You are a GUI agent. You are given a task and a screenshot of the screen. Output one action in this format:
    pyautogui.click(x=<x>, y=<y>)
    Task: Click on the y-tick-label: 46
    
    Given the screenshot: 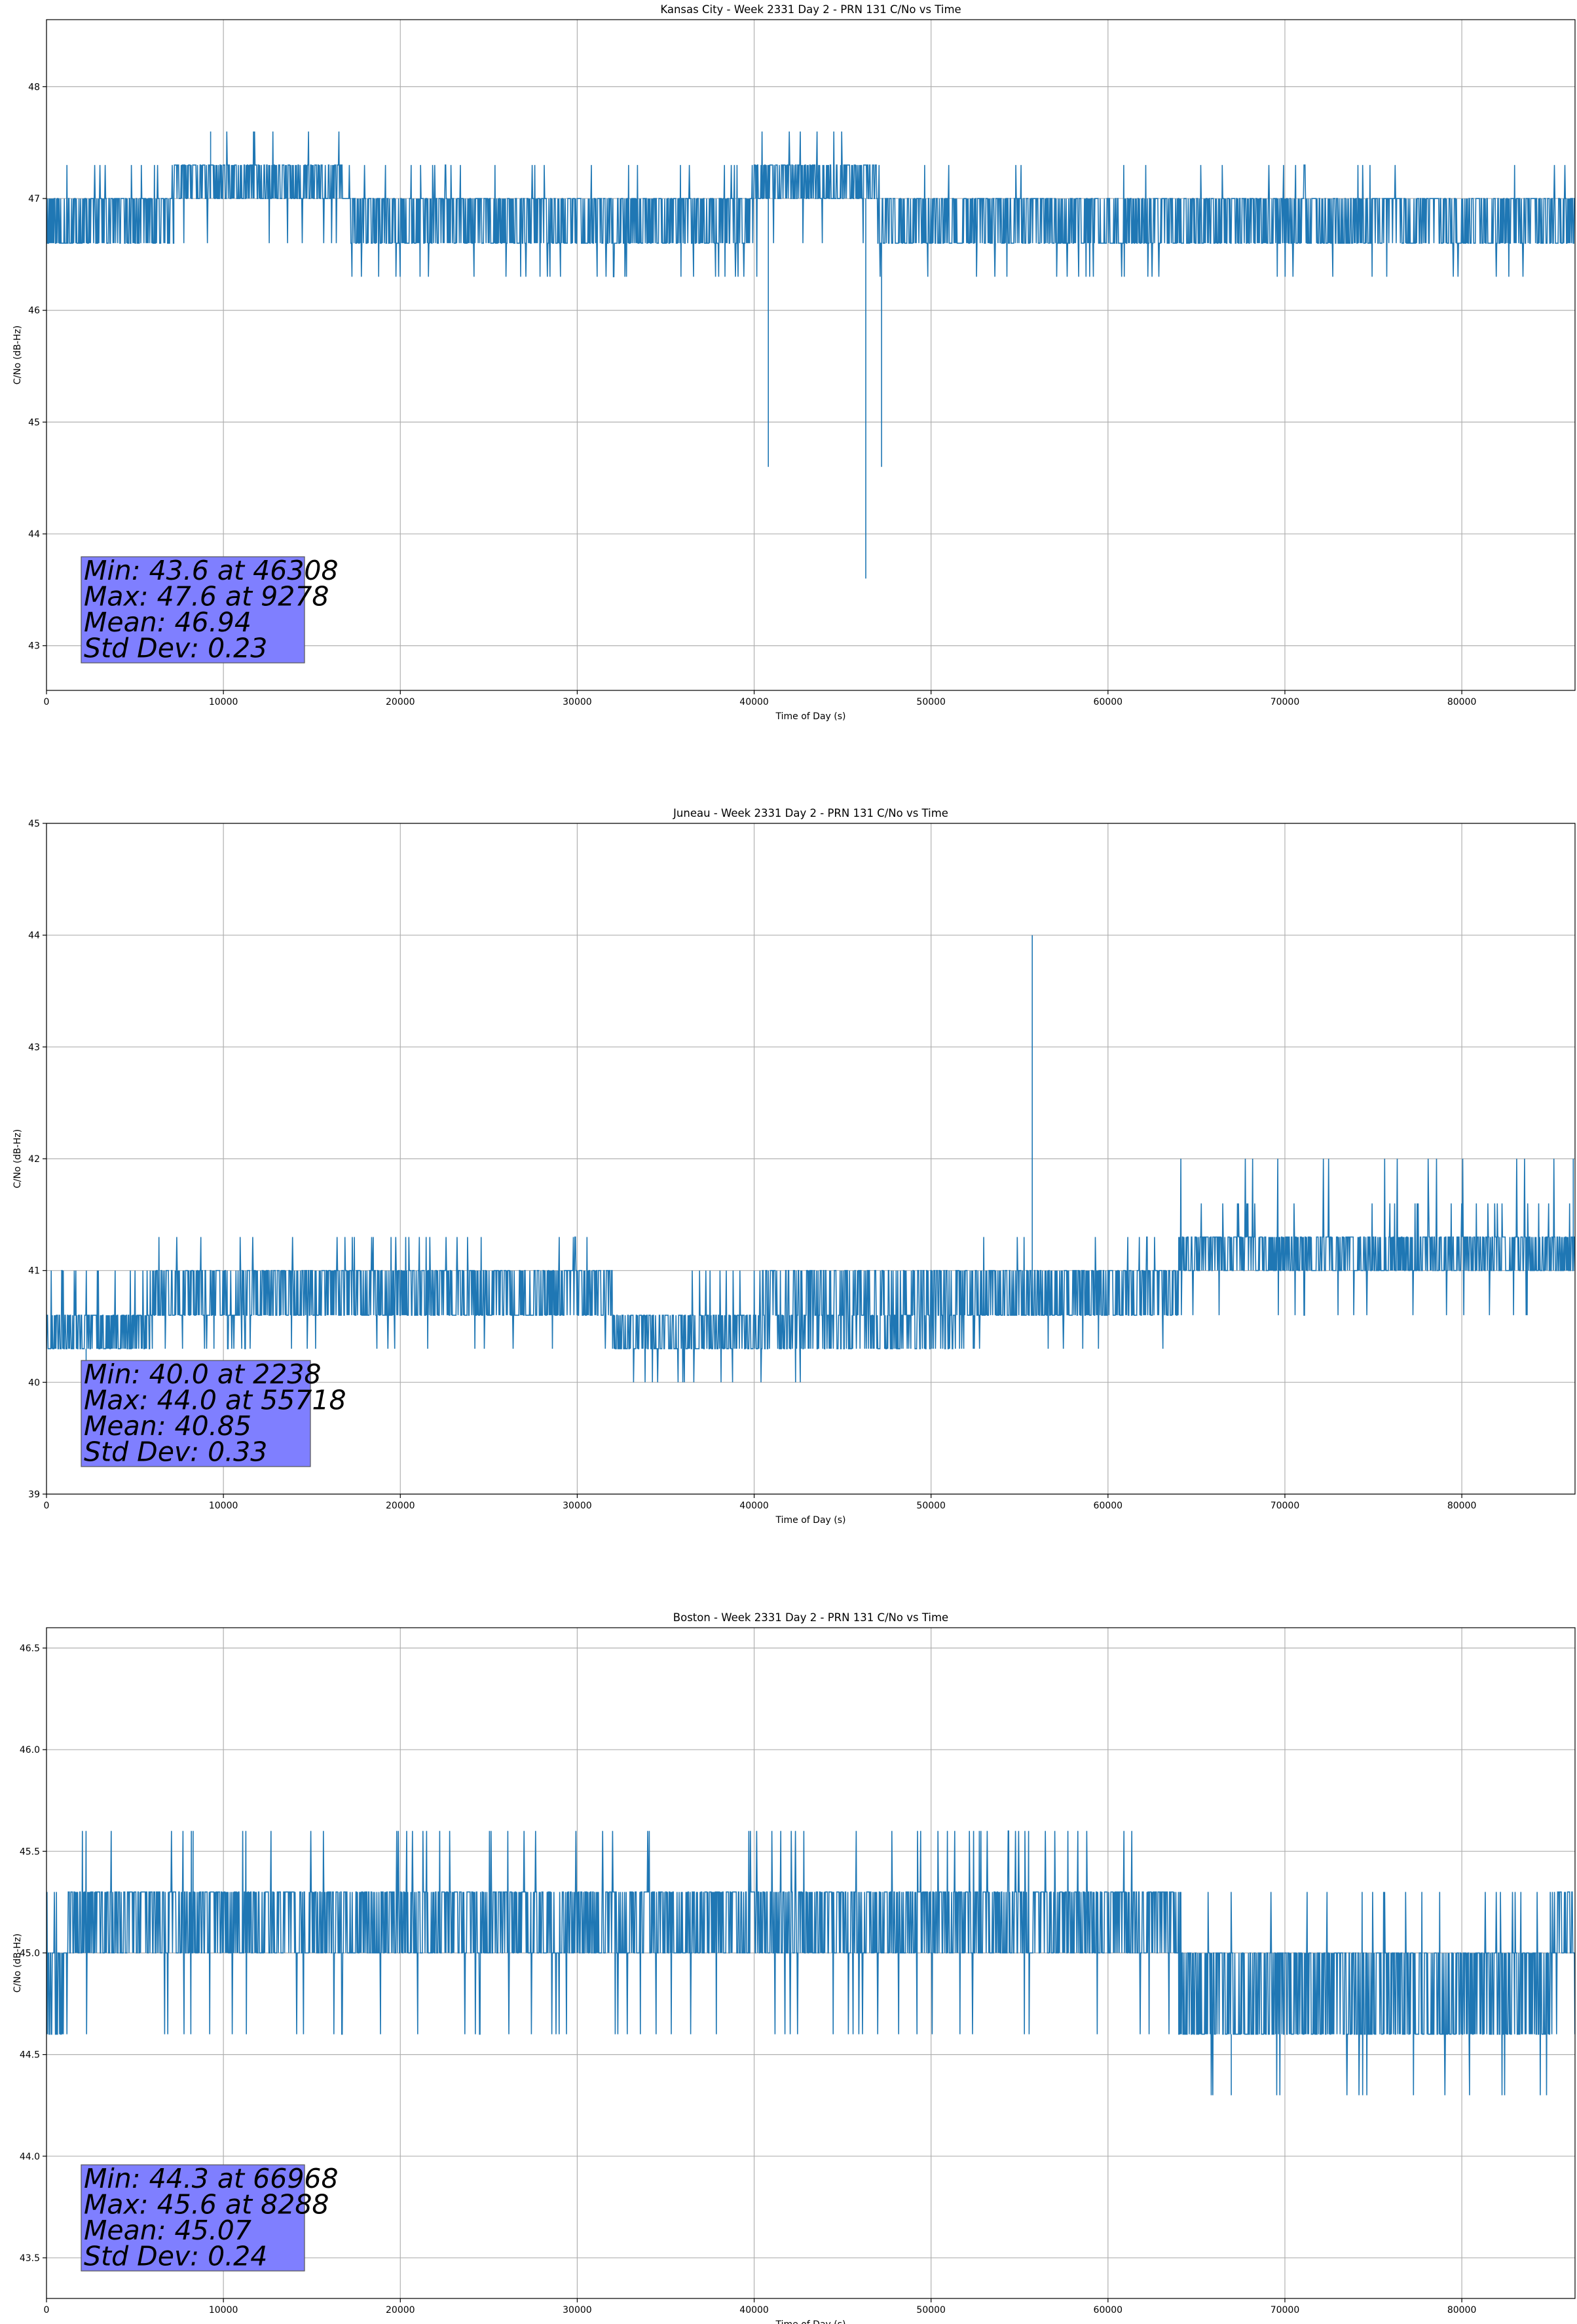 What is the action you would take?
    pyautogui.click(x=34, y=311)
    